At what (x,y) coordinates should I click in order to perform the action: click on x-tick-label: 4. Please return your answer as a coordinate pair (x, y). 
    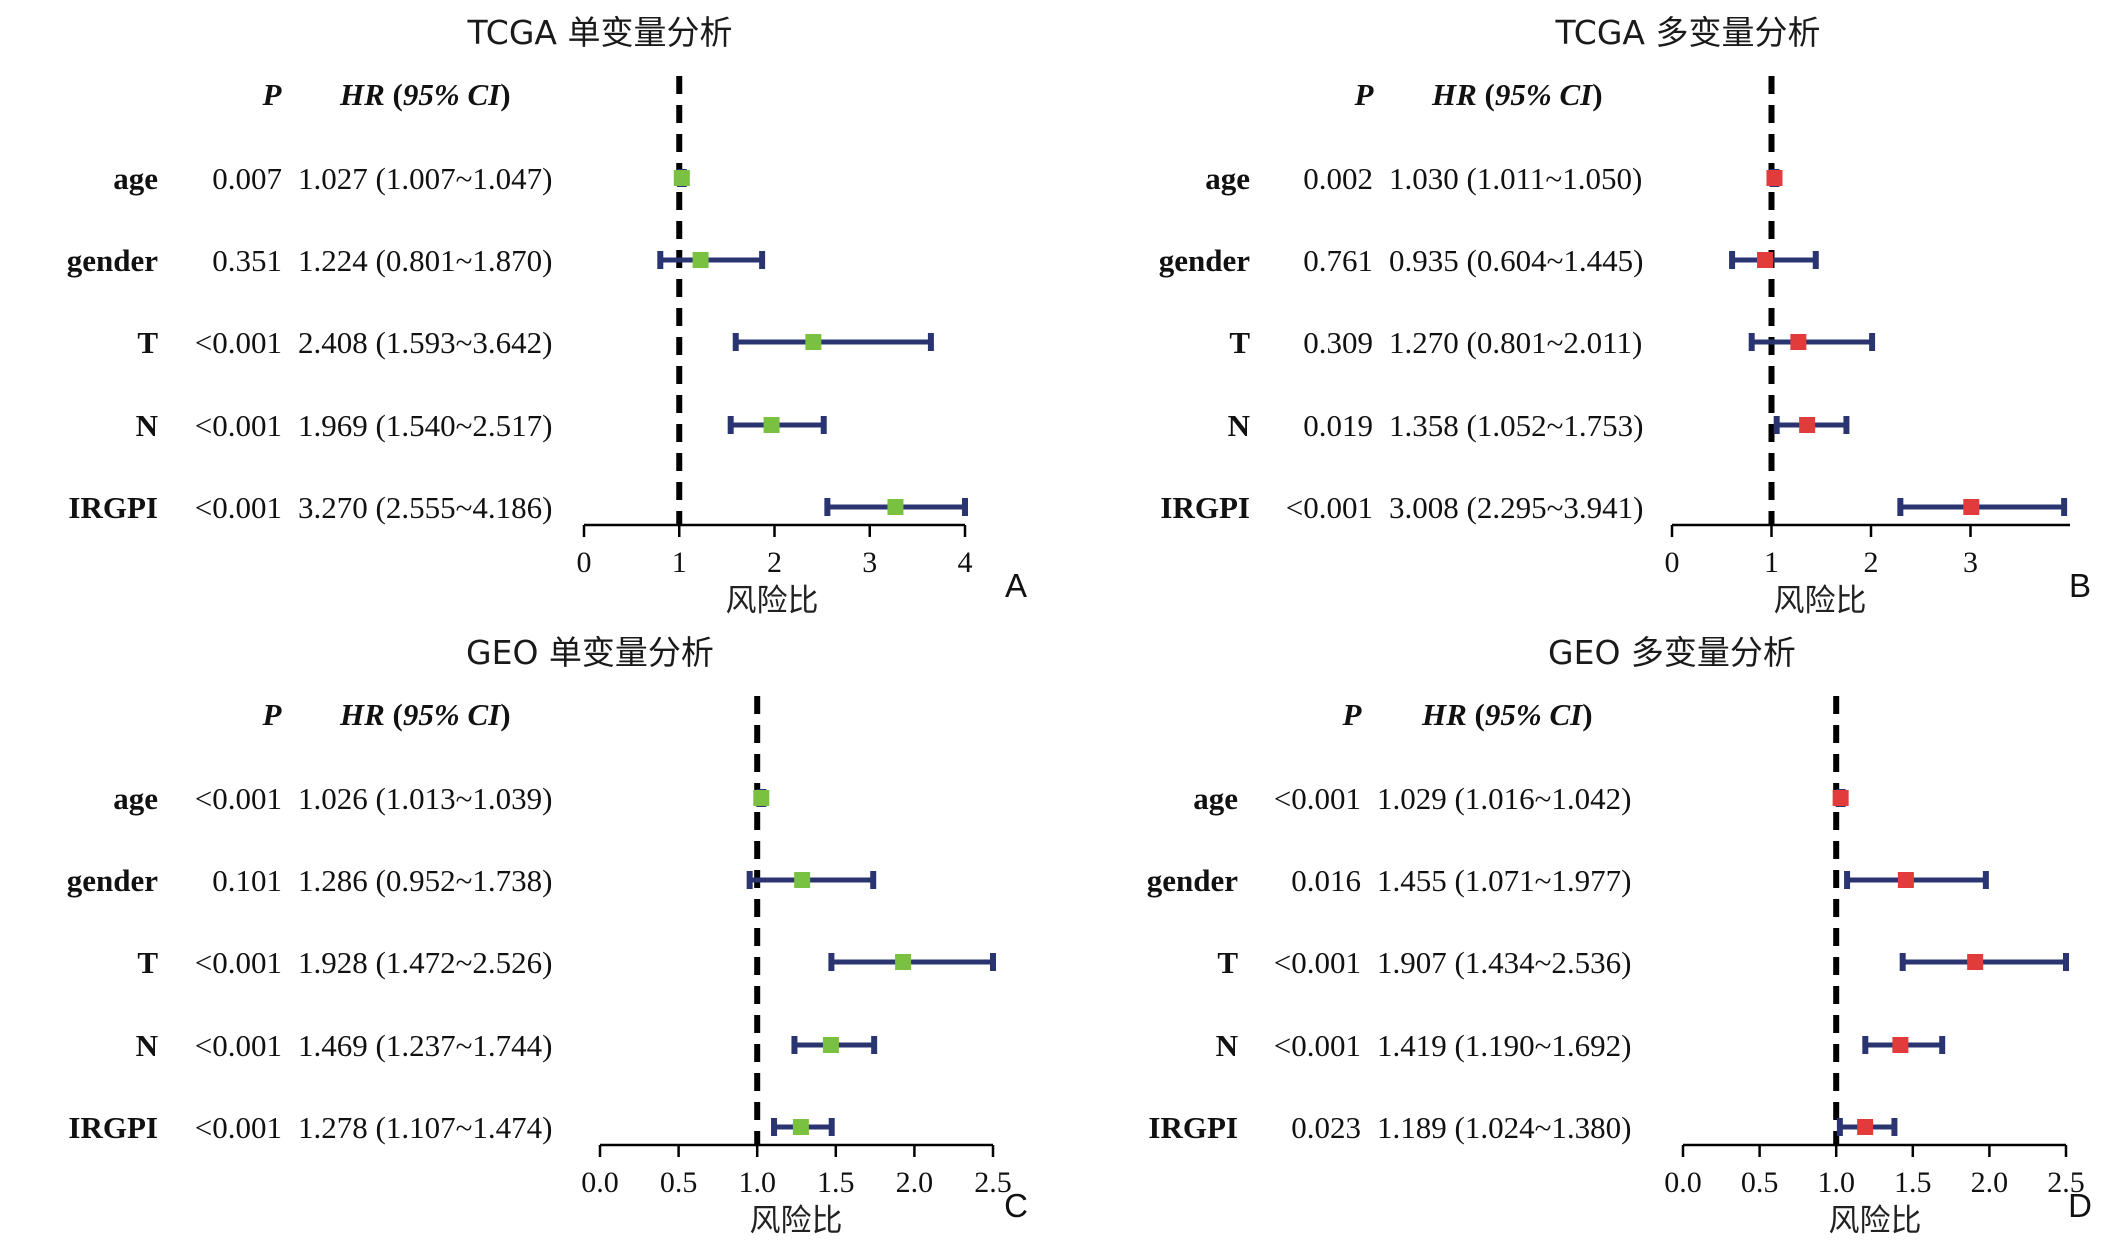
    Looking at the image, I should click on (965, 562).